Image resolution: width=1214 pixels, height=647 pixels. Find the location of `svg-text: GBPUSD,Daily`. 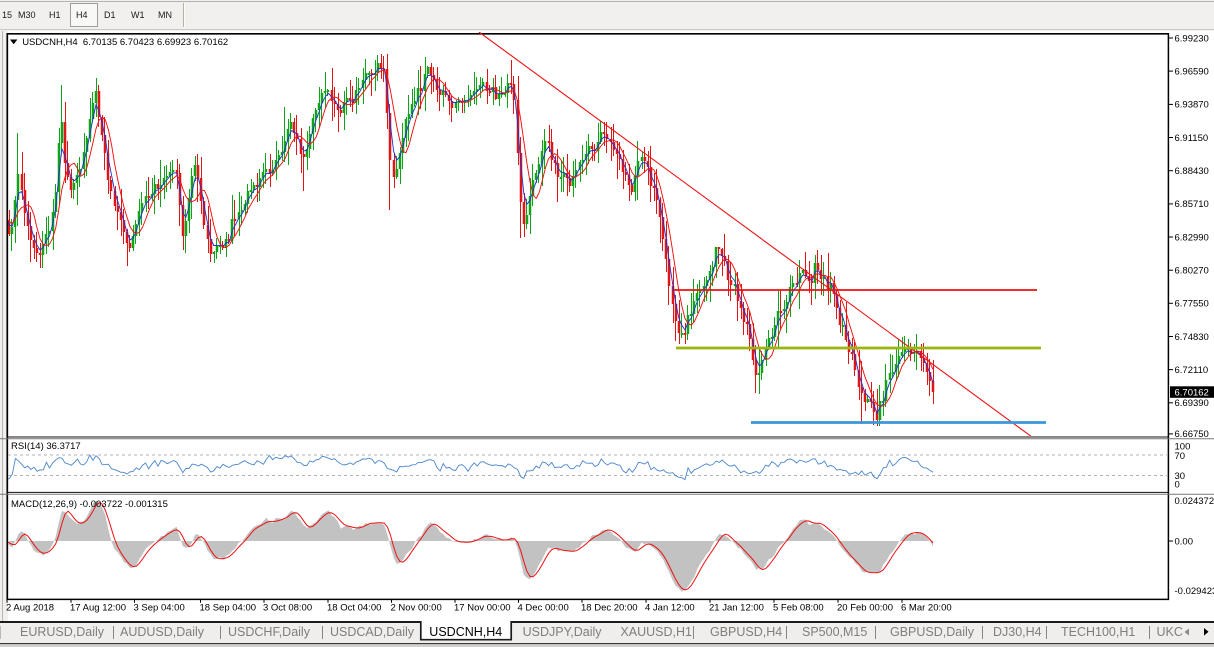

svg-text: GBPUSD,Daily is located at coordinates (932, 632).